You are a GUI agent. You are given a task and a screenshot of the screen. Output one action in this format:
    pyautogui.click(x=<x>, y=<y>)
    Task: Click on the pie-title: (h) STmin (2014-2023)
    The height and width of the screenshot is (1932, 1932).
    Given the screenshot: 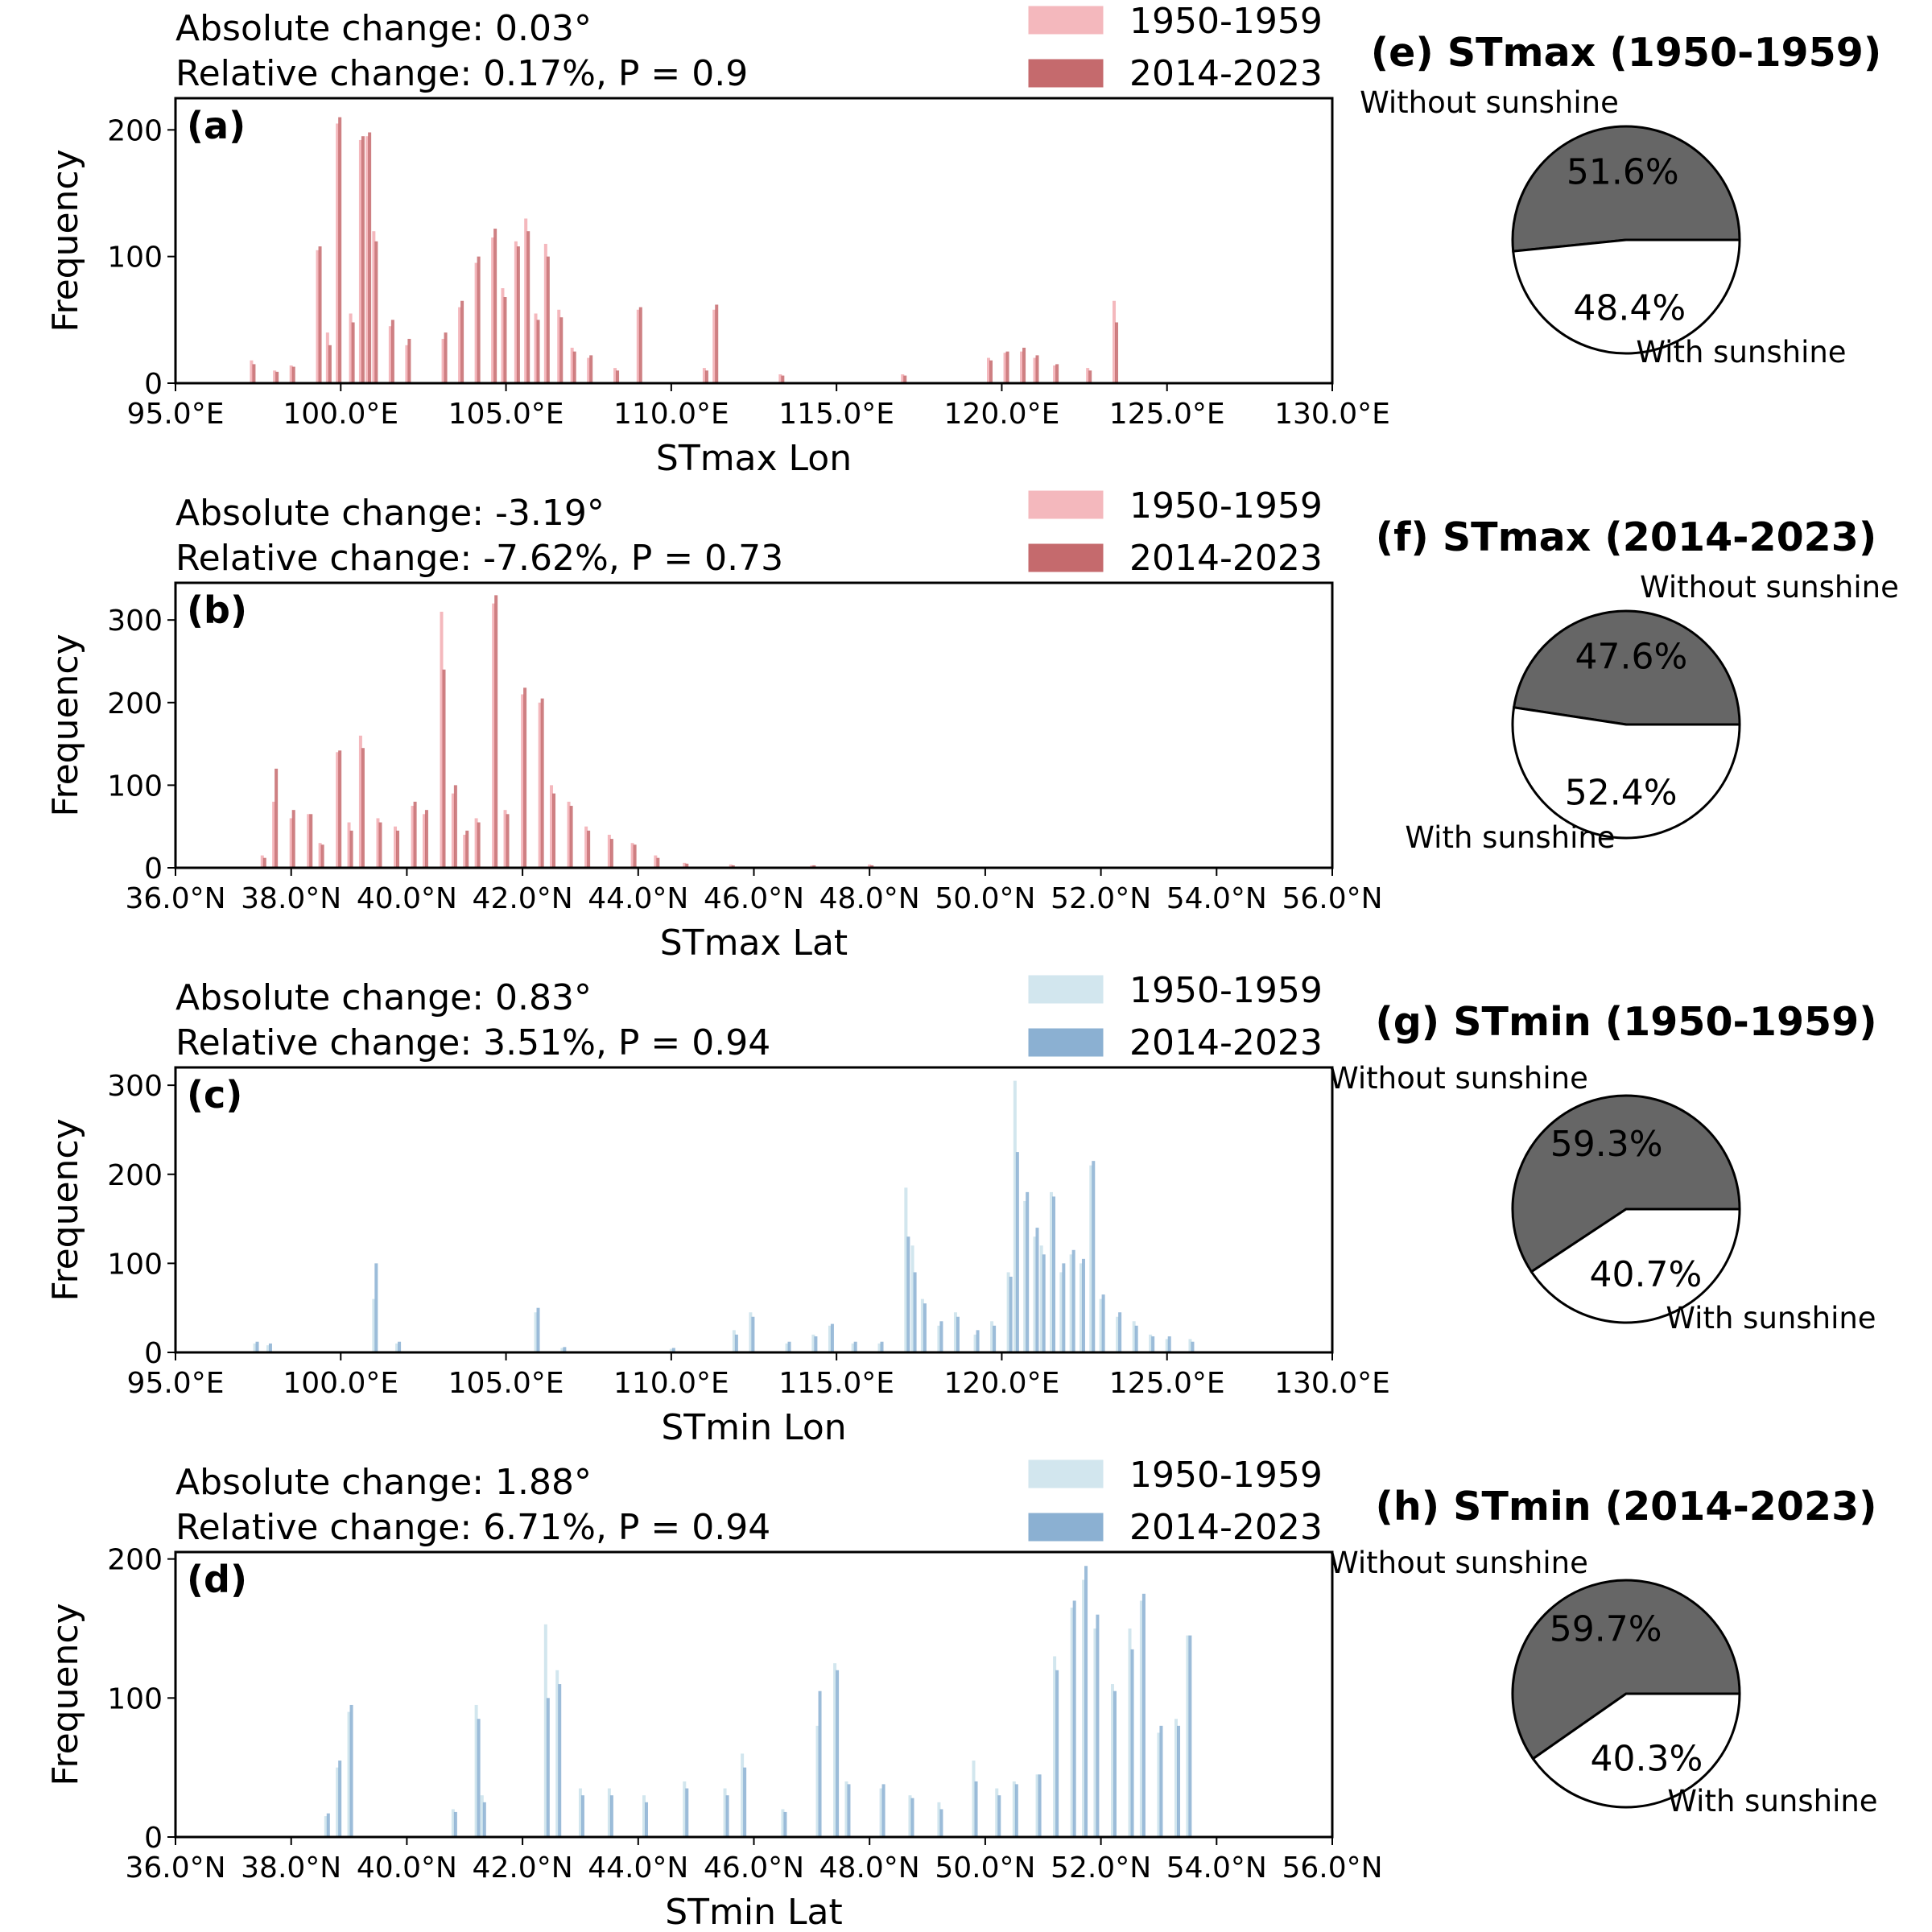 What is the action you would take?
    pyautogui.click(x=1625, y=1507)
    